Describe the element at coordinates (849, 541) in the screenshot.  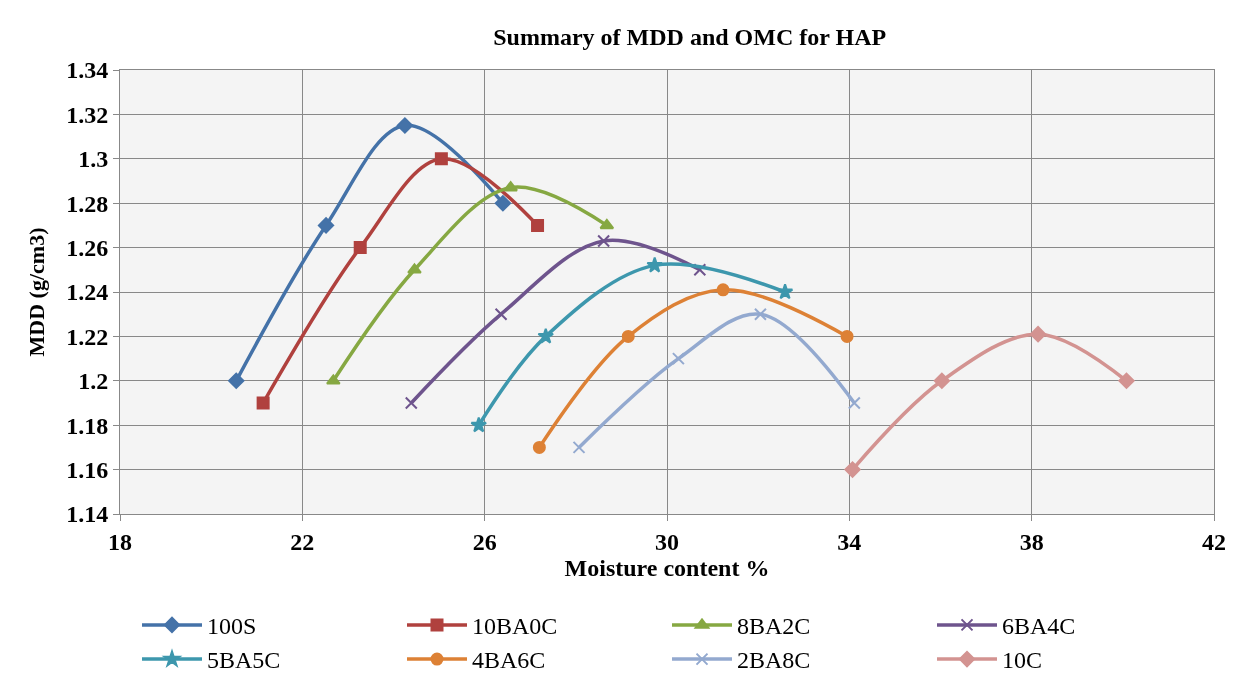
I see `x-tick-label: 34` at that location.